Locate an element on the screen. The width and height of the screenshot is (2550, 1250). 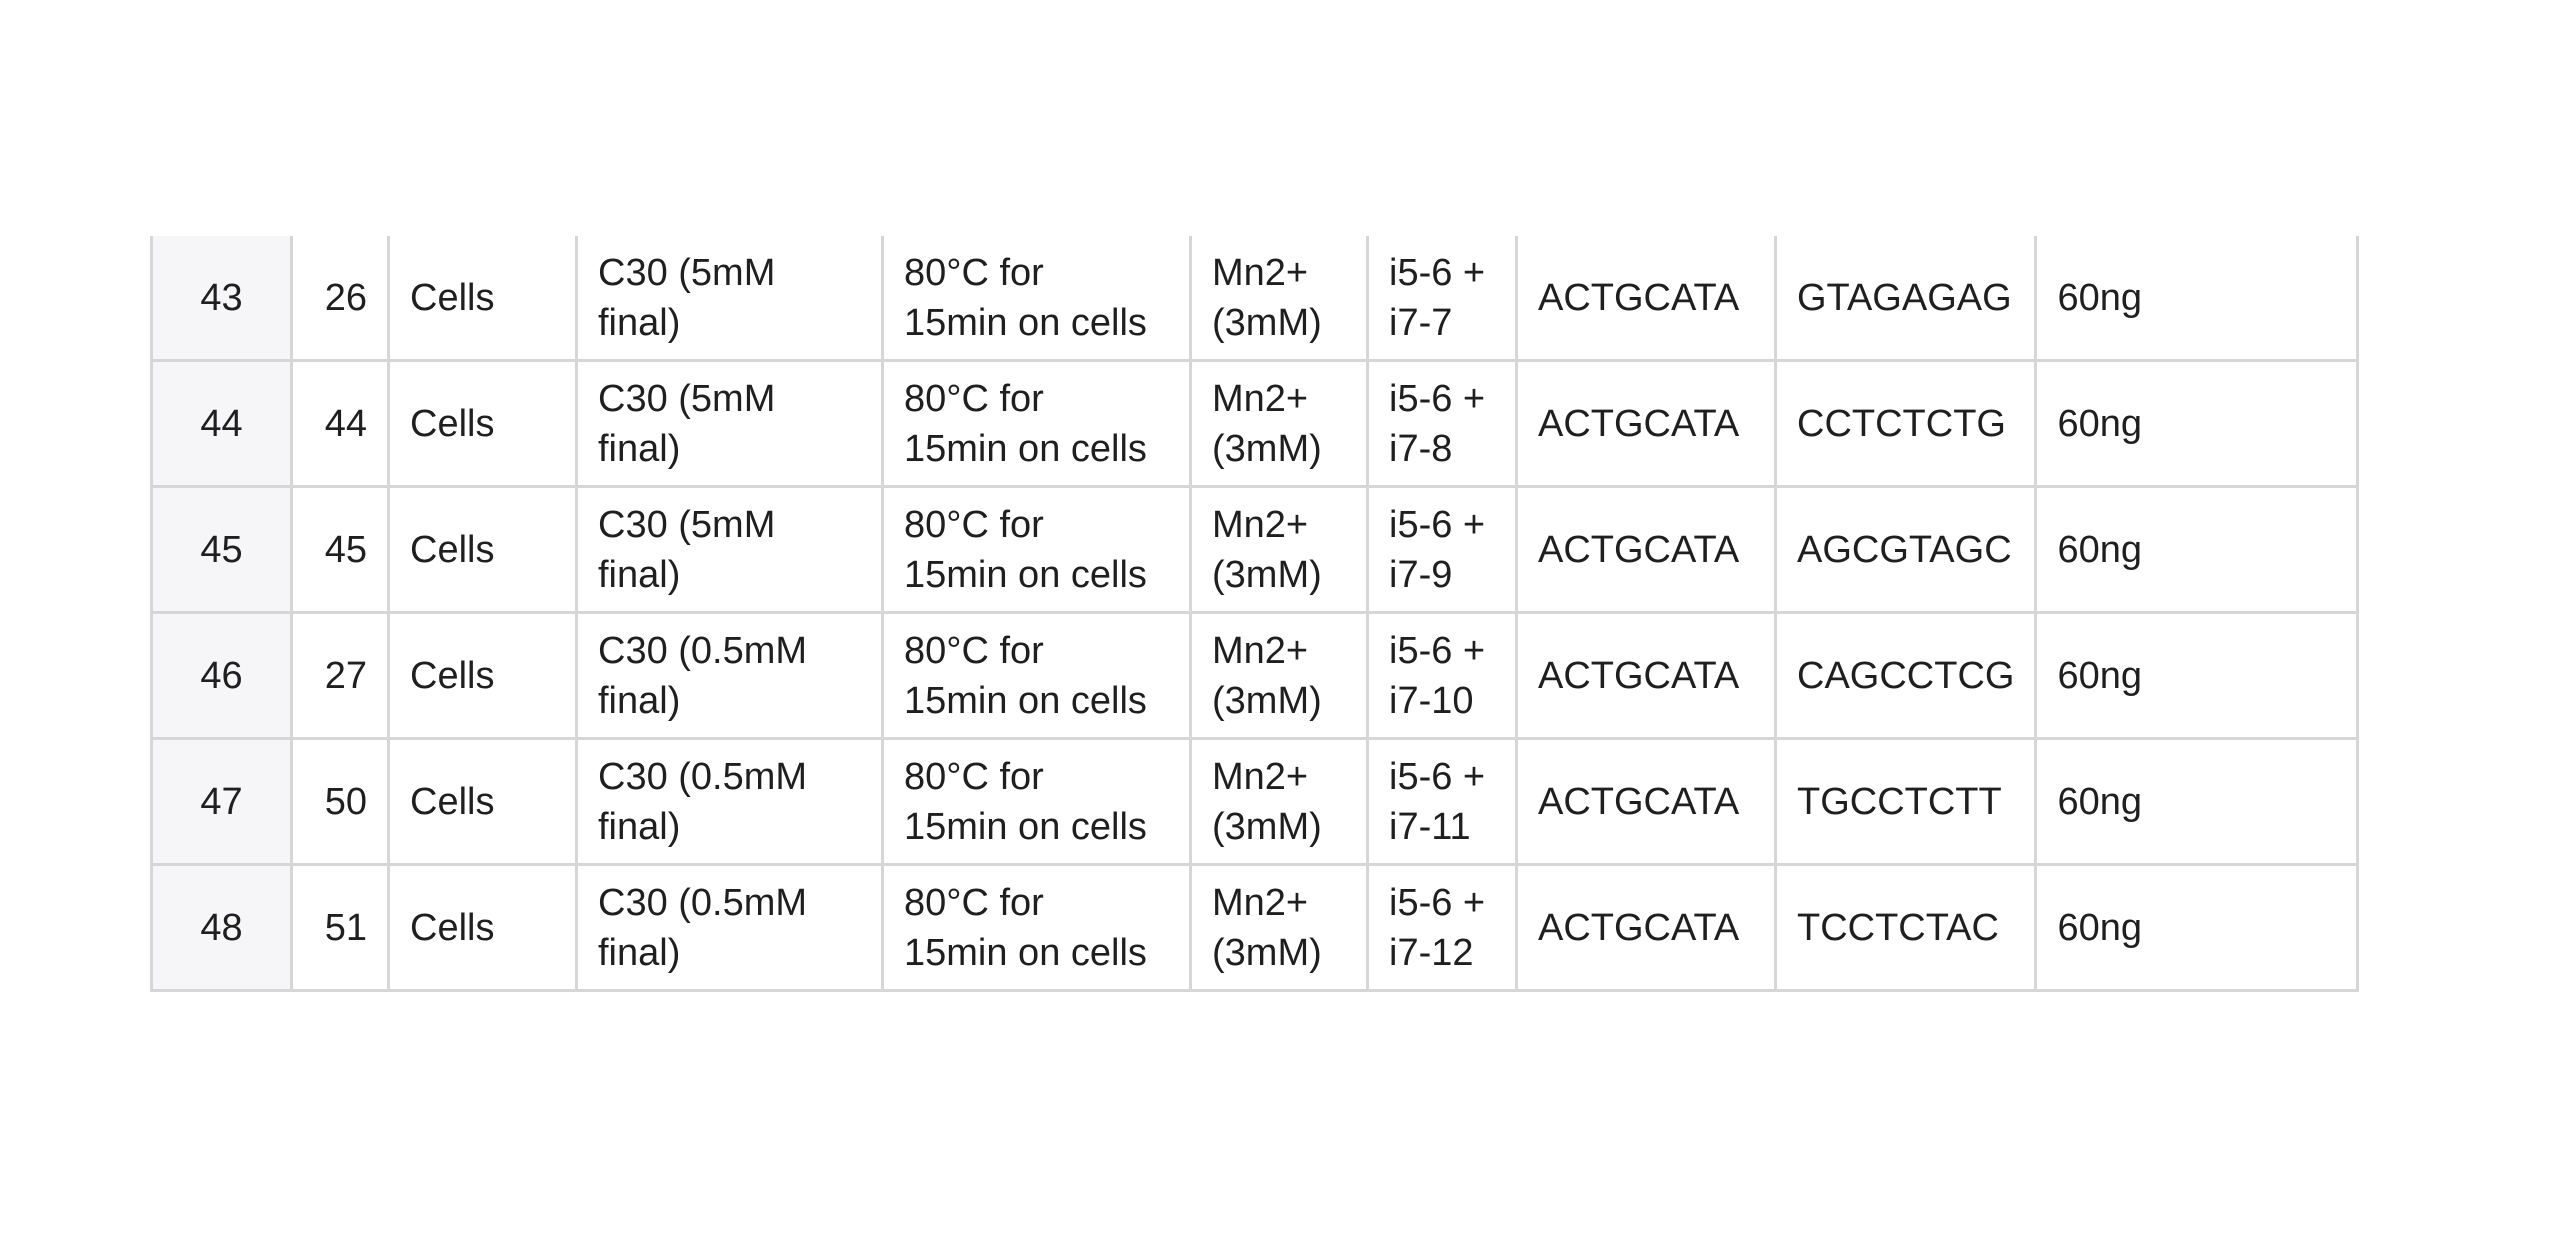
row-header-cell: 44 is located at coordinates (221, 423).